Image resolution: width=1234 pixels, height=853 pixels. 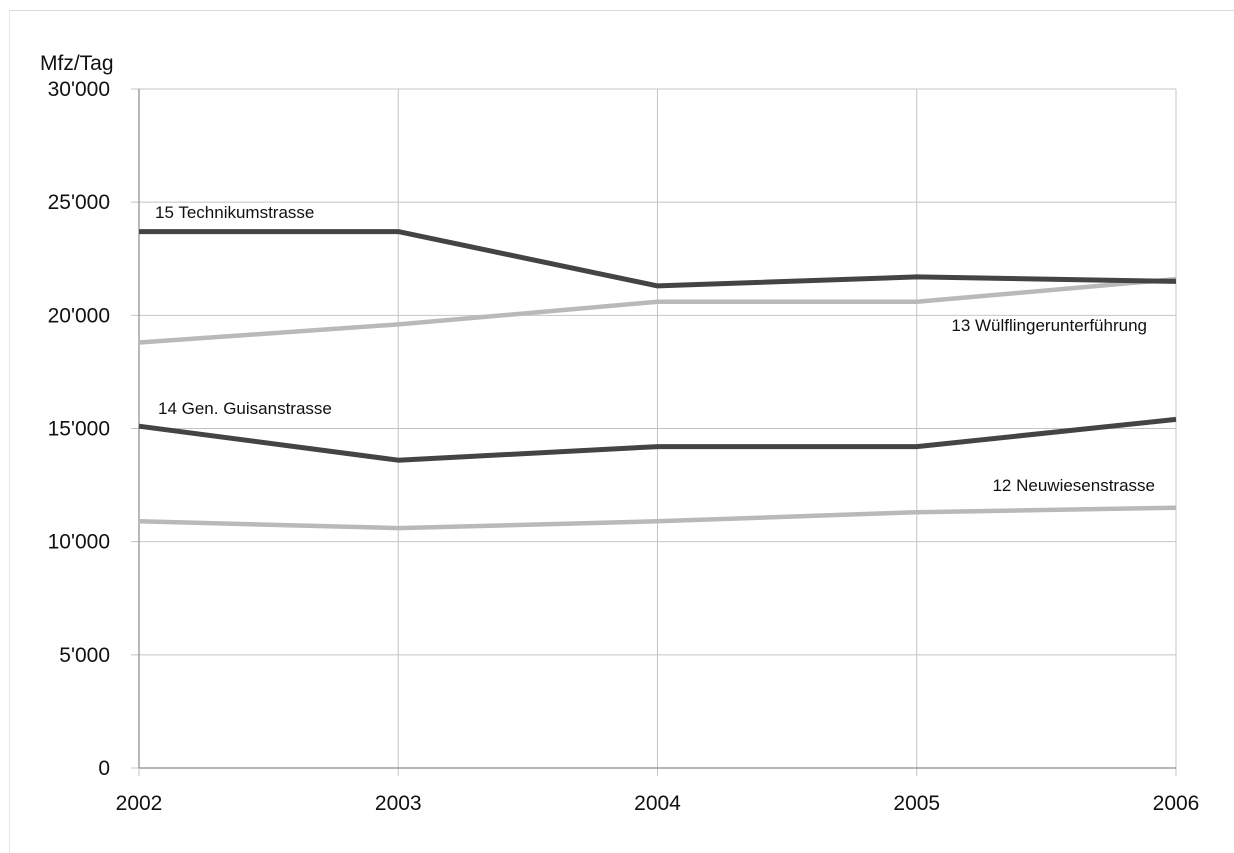 I want to click on y-tick-label: 5'000, so click(x=84, y=655).